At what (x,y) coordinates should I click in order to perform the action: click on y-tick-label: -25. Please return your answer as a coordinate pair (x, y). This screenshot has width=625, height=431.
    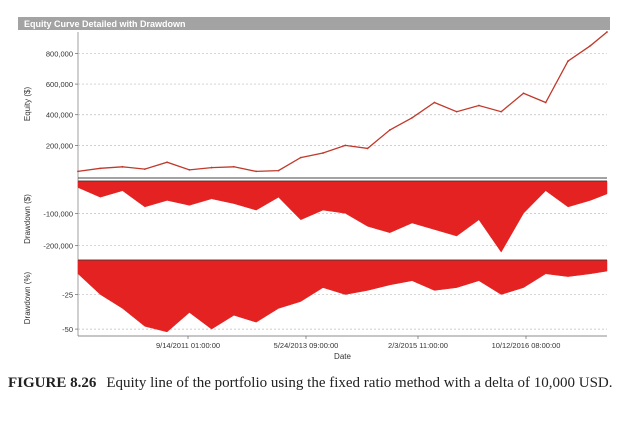
    Looking at the image, I should click on (67, 295).